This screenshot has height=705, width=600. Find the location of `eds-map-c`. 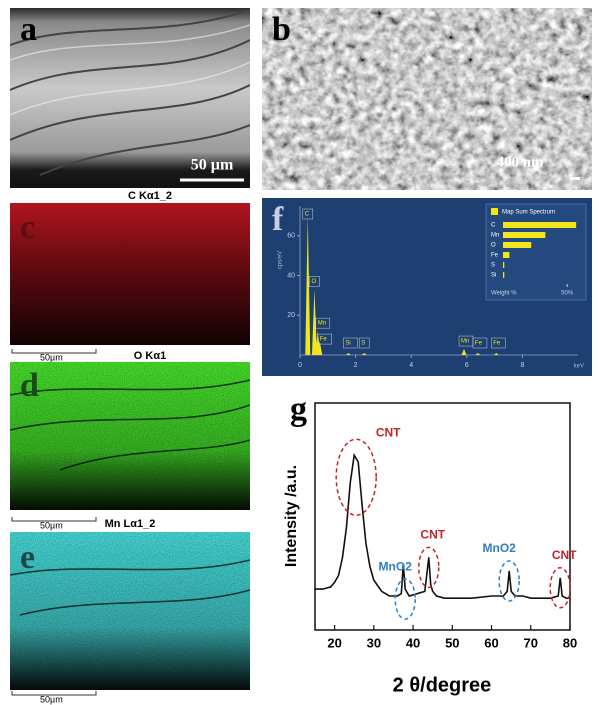

eds-map-c is located at coordinates (130, 274).